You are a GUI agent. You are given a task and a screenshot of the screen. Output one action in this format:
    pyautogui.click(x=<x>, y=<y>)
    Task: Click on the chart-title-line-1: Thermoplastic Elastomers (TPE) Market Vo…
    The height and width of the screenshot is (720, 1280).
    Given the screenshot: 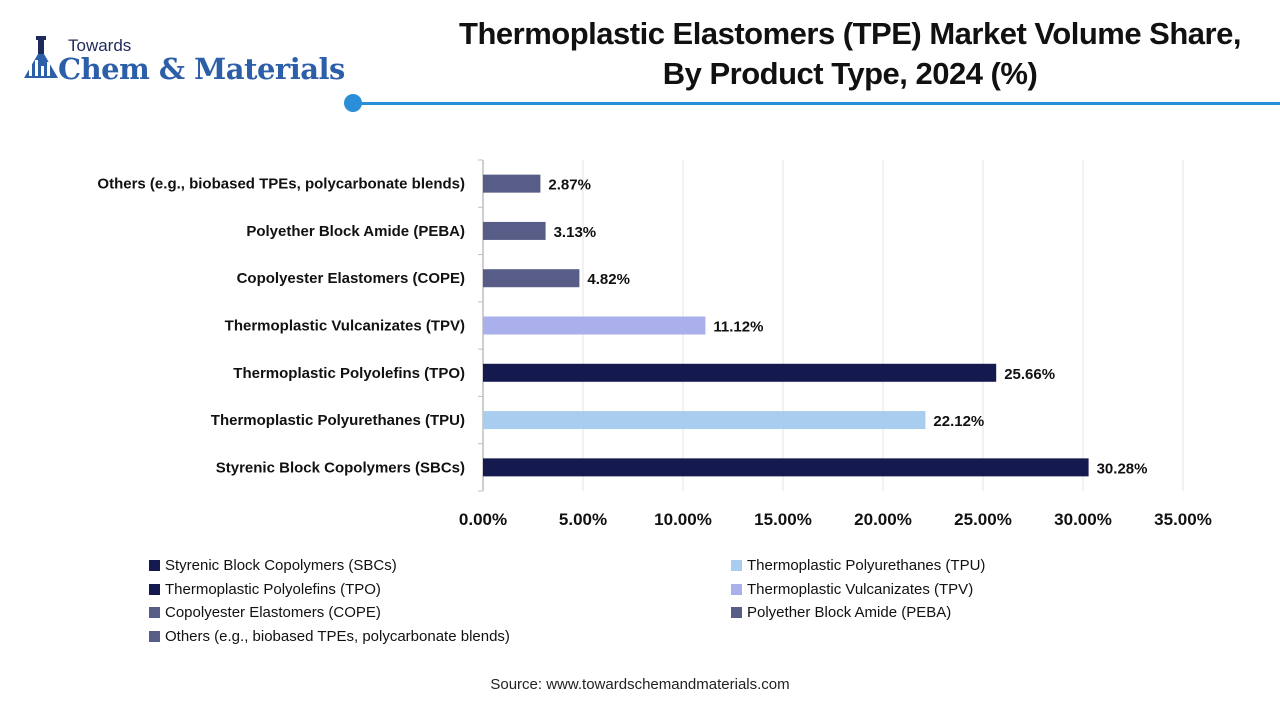 What is the action you would take?
    pyautogui.click(x=850, y=33)
    